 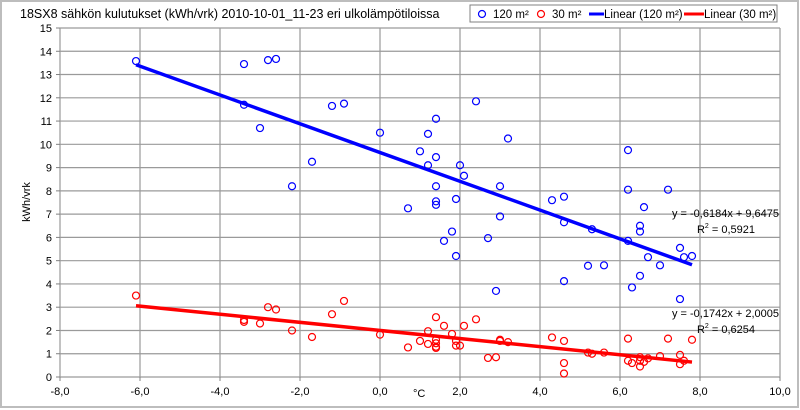 What do you see at coordinates (49, 285) in the screenshot?
I see `y-tick-label: 4` at bounding box center [49, 285].